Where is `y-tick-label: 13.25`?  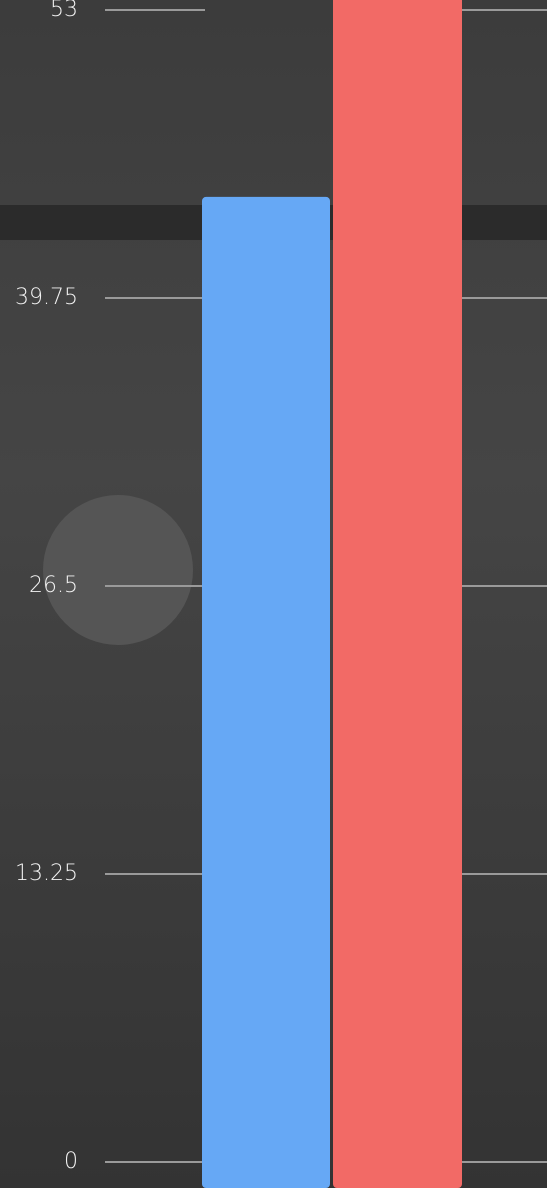
y-tick-label: 13.25 is located at coordinates (46, 873).